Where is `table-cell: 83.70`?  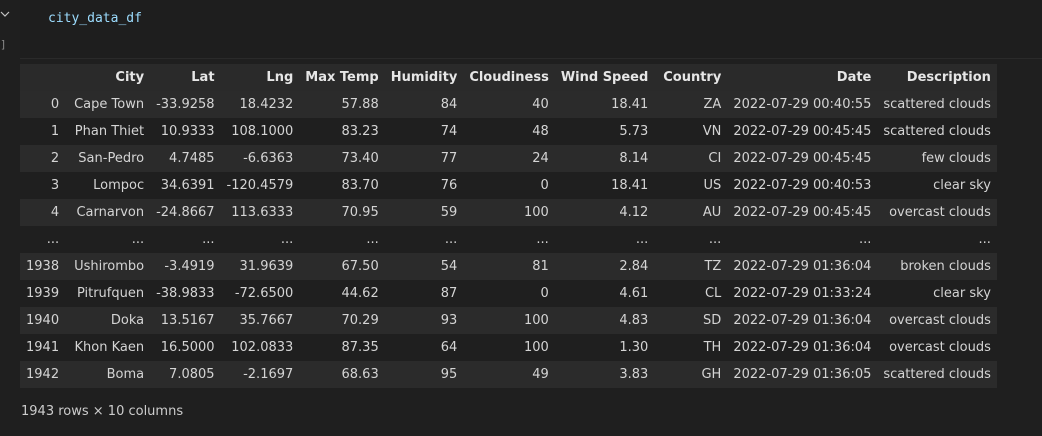 table-cell: 83.70 is located at coordinates (360, 185).